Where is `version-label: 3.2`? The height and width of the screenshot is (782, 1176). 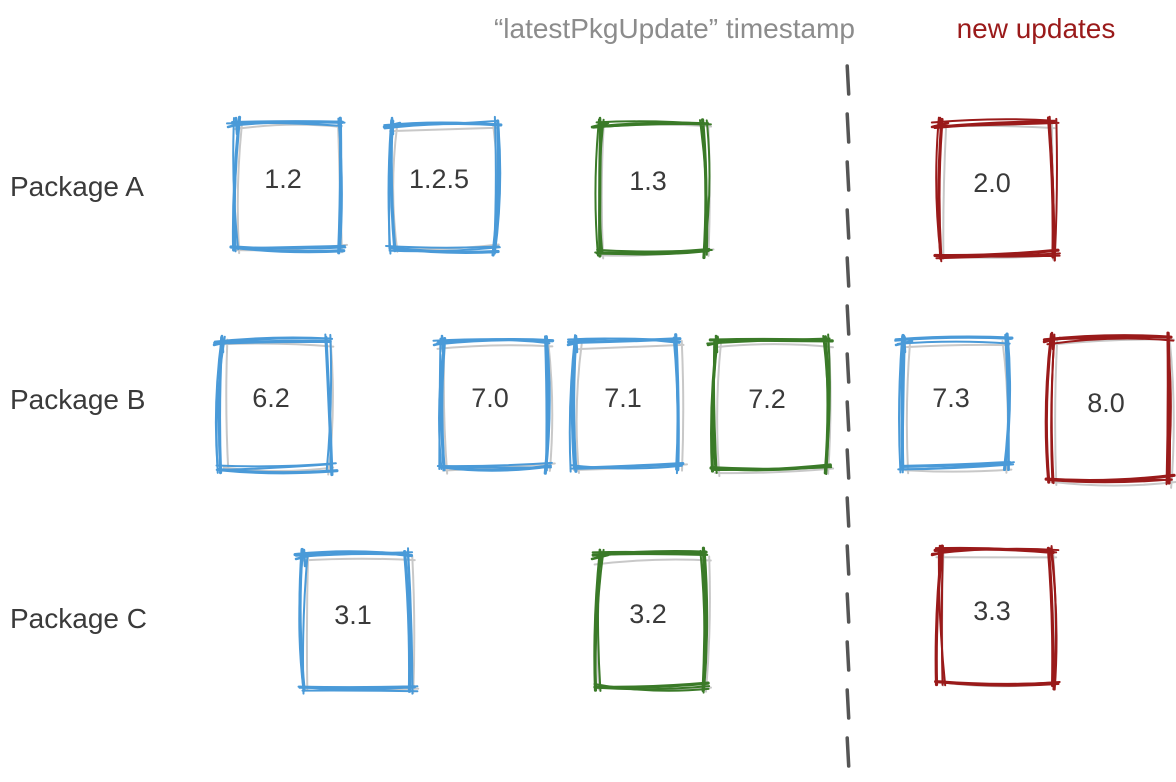 version-label: 3.2 is located at coordinates (648, 614).